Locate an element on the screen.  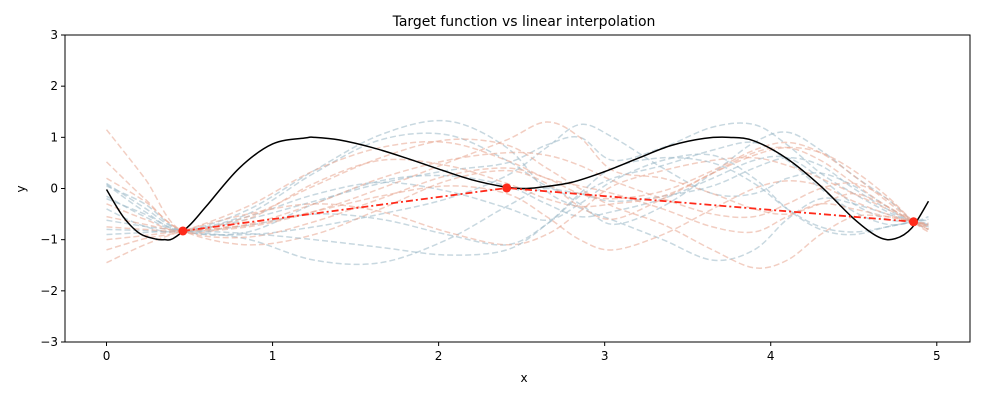
y-tick-label--1: −1 is located at coordinates (49, 240).